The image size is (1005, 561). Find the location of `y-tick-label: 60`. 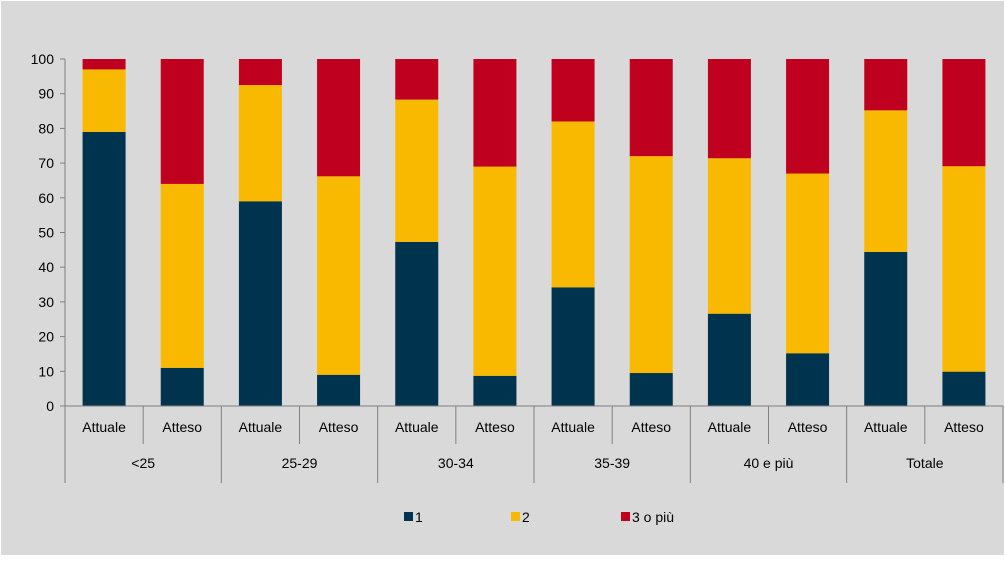

y-tick-label: 60 is located at coordinates (46, 198).